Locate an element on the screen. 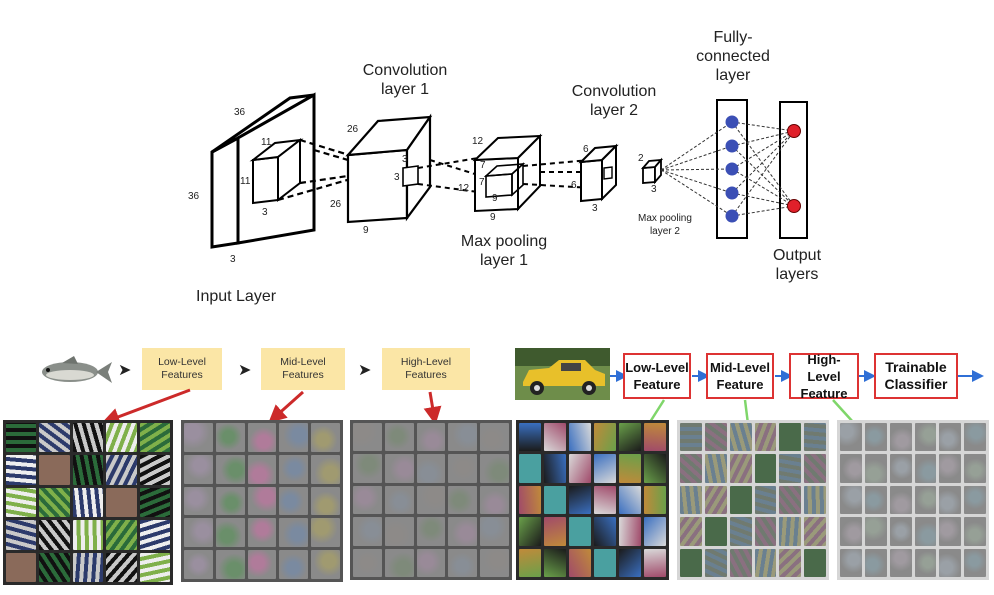  conv2-block is located at coordinates (598, 173).